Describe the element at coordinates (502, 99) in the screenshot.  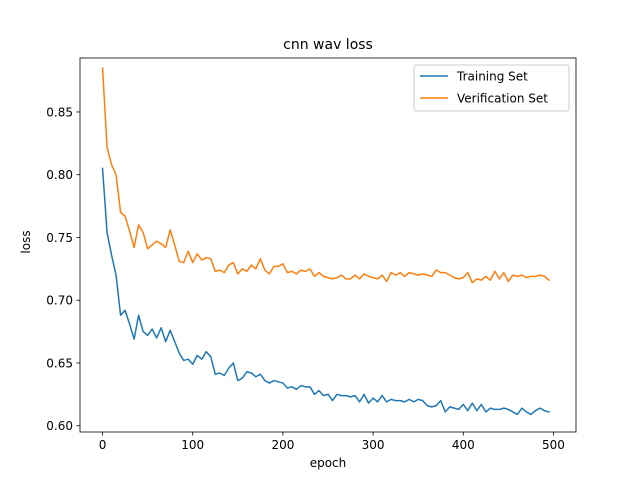
I see `legend-label: Verification Set` at that location.